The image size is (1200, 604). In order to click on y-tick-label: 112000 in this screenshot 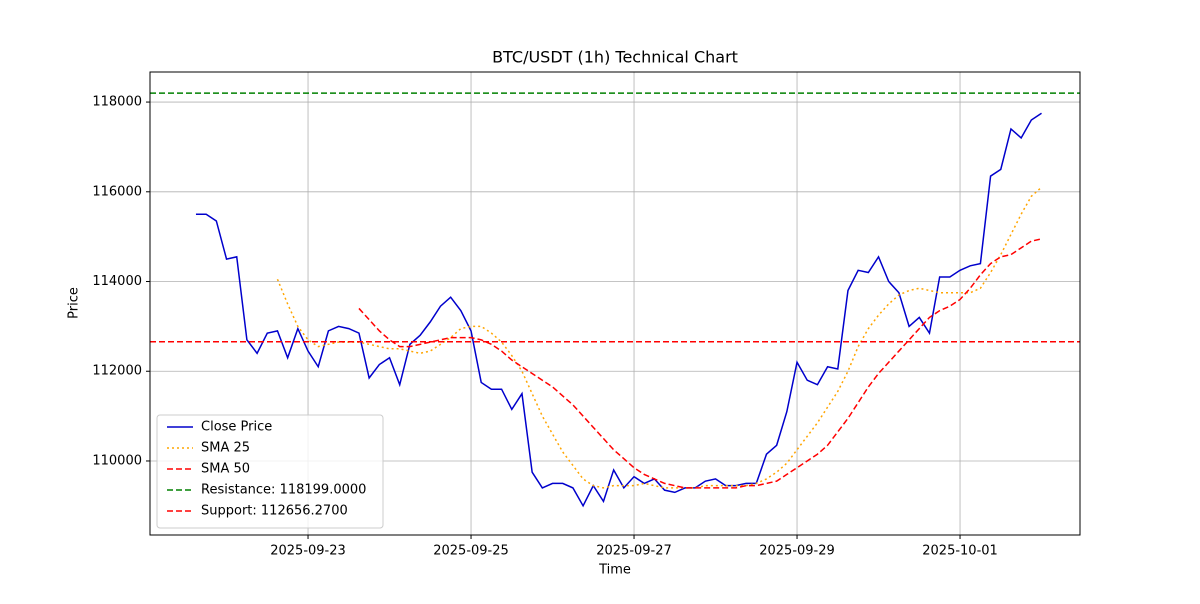, I will do `click(117, 371)`.